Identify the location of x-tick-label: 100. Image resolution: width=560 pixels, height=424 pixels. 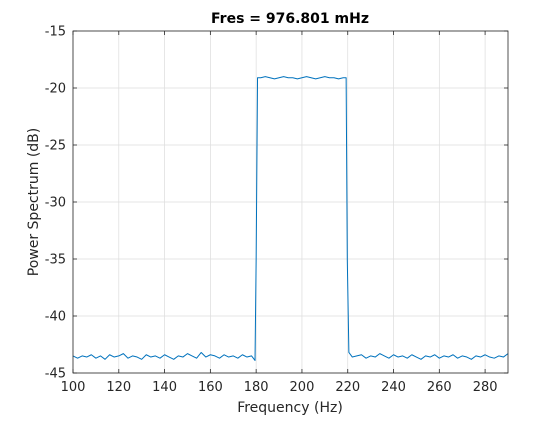
(73, 387).